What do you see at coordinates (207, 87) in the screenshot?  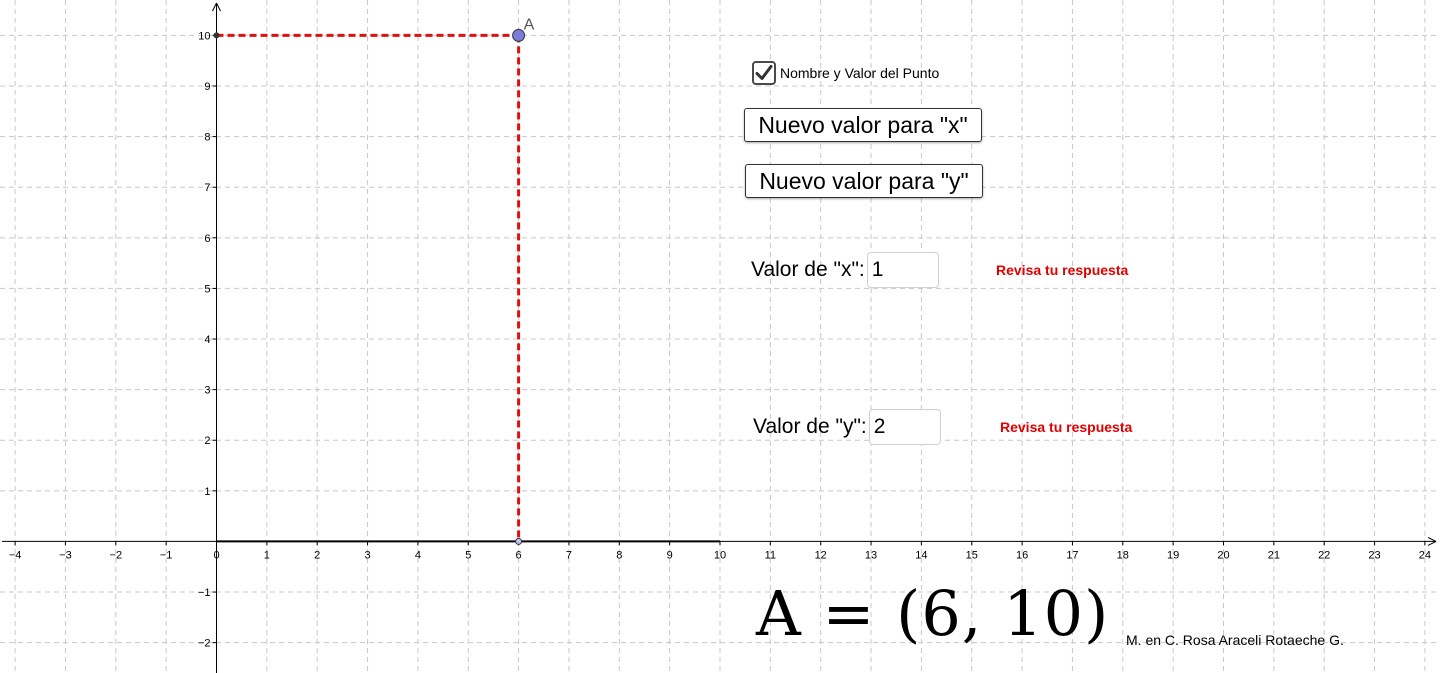 I see `y-tick-label: 9` at bounding box center [207, 87].